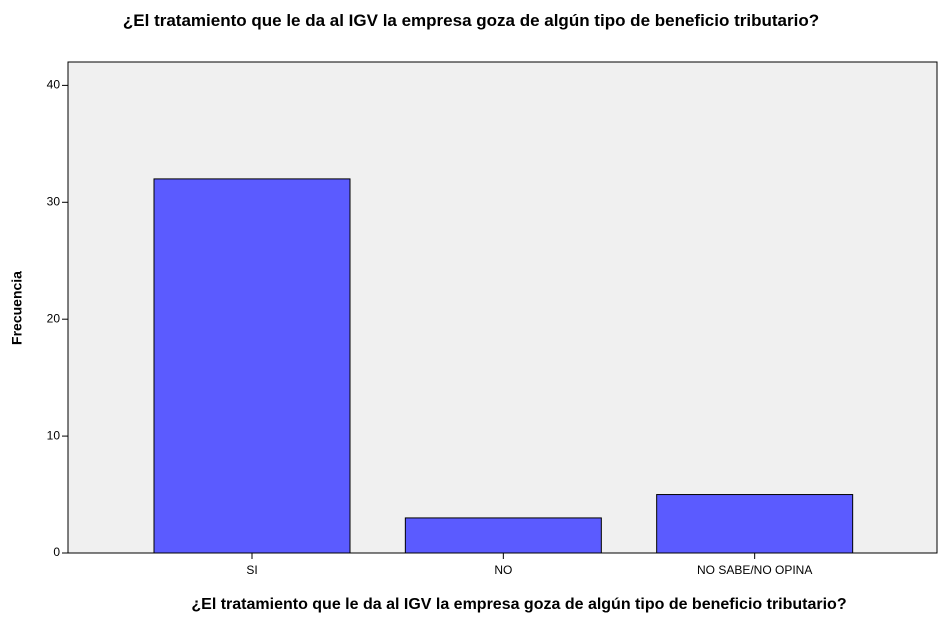 This screenshot has width=942, height=629. Describe the element at coordinates (503, 570) in the screenshot. I see `x-tick-label: NO` at that location.